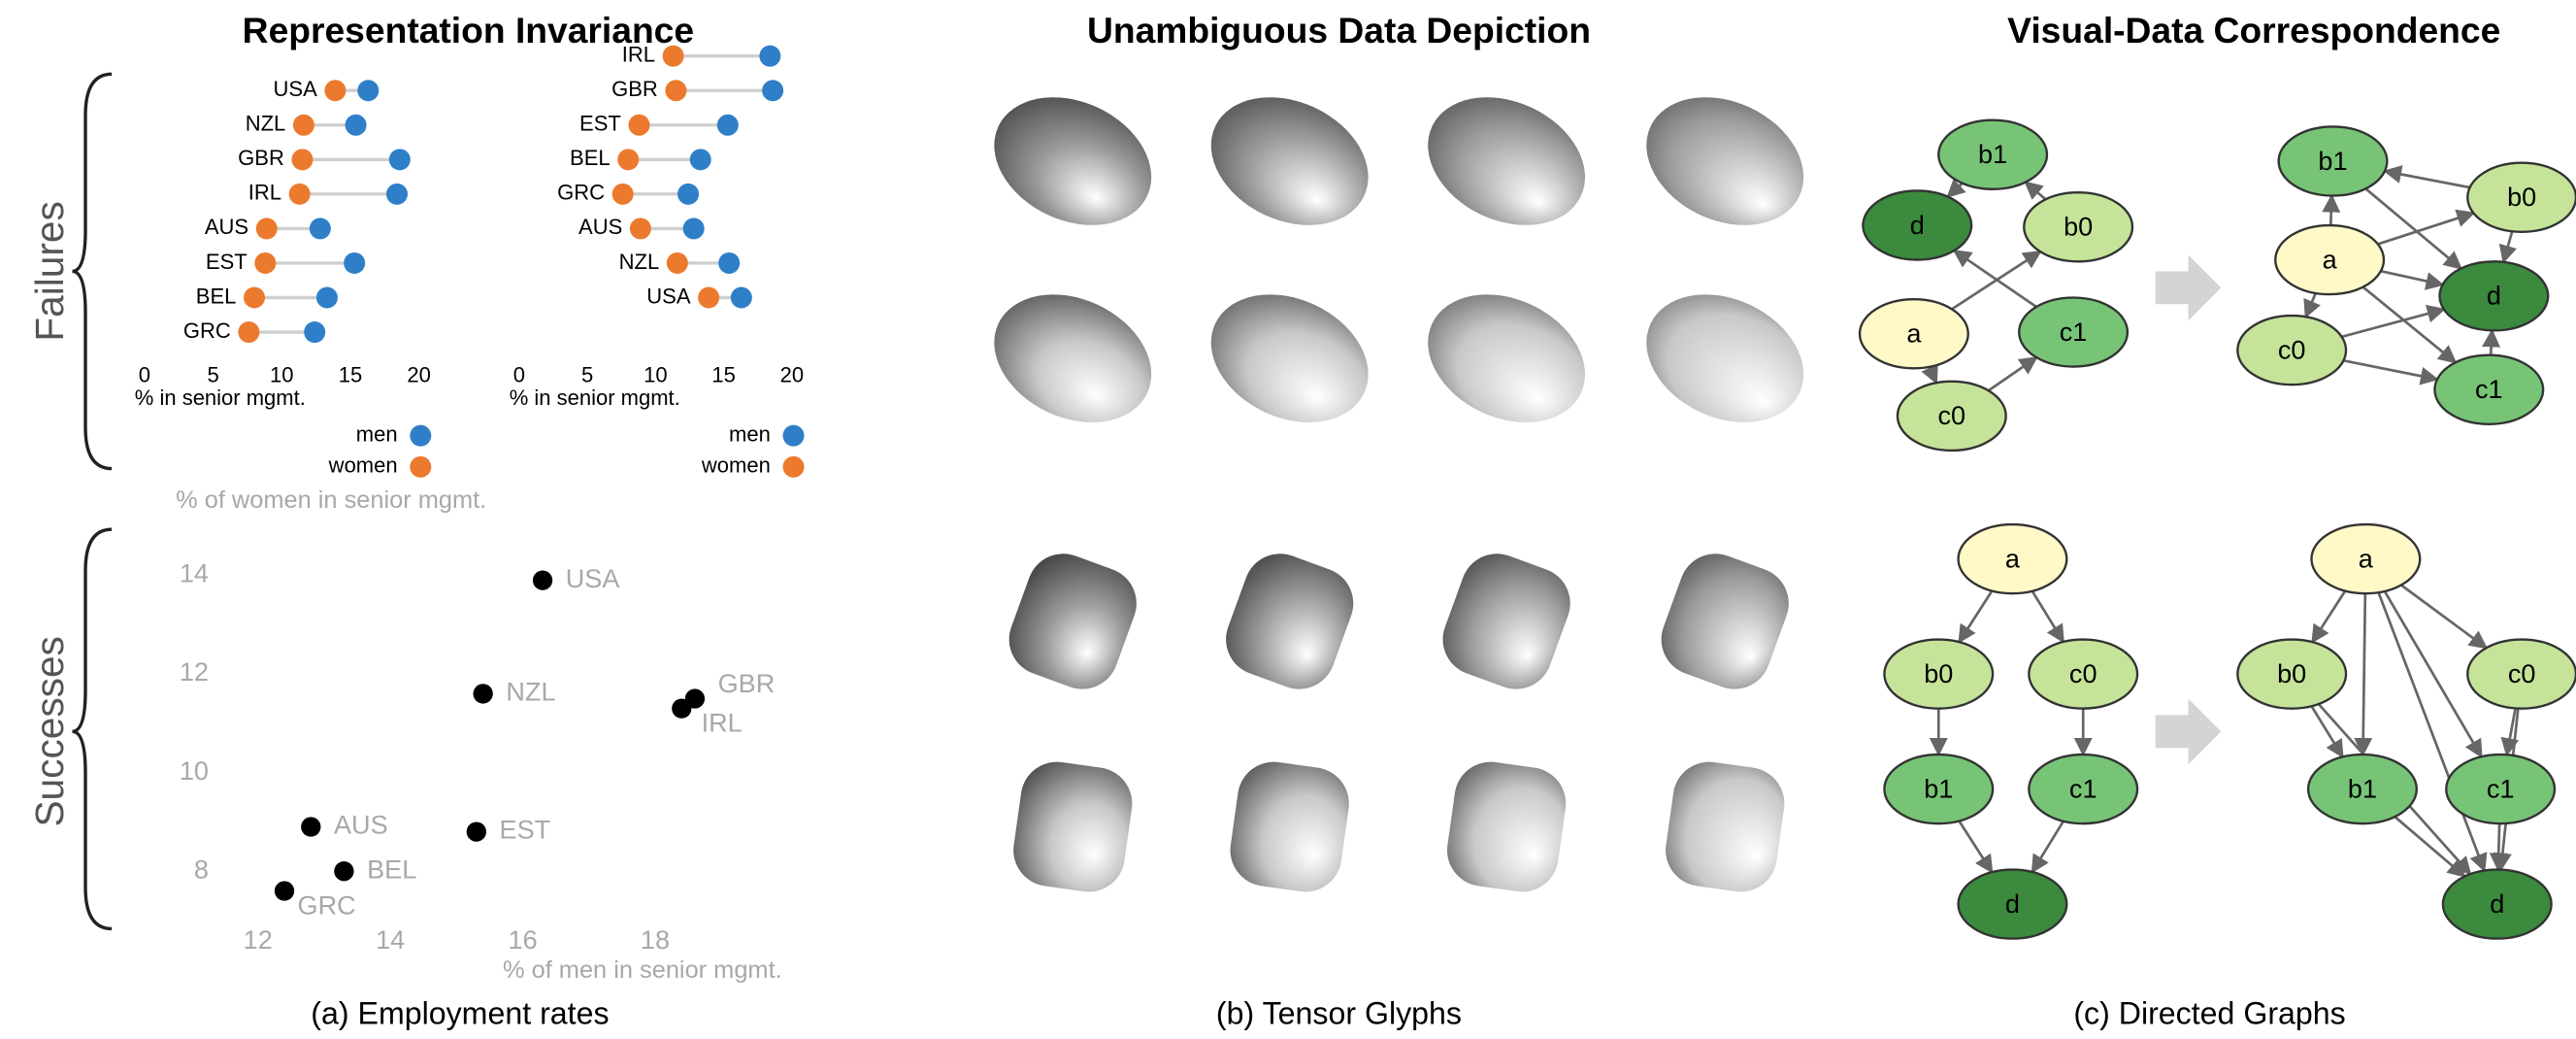 The image size is (2576, 1039). Describe the element at coordinates (331, 500) in the screenshot. I see `y-axis-label: % of women in senior mgmt.` at that location.